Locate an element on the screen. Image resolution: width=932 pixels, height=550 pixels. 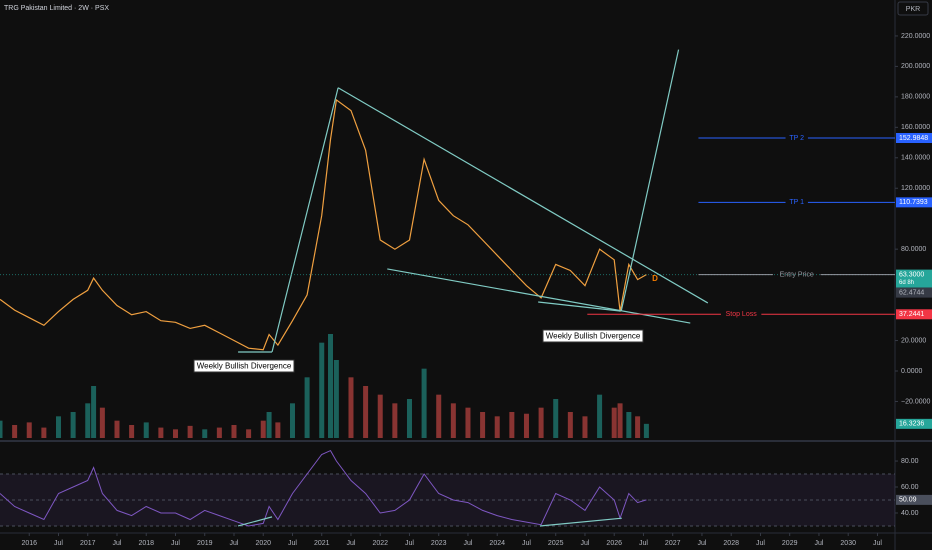
level-tag-label: 37.2441 is located at coordinates (911, 314).